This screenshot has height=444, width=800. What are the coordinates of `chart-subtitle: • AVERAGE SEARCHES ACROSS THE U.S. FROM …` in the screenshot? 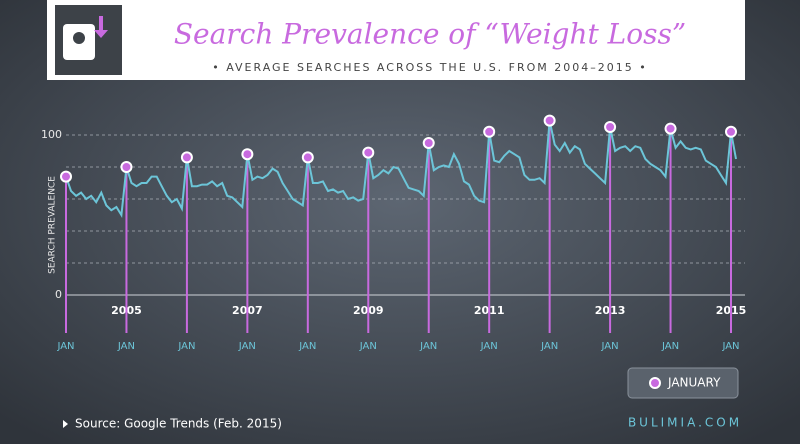 It's located at (430, 67).